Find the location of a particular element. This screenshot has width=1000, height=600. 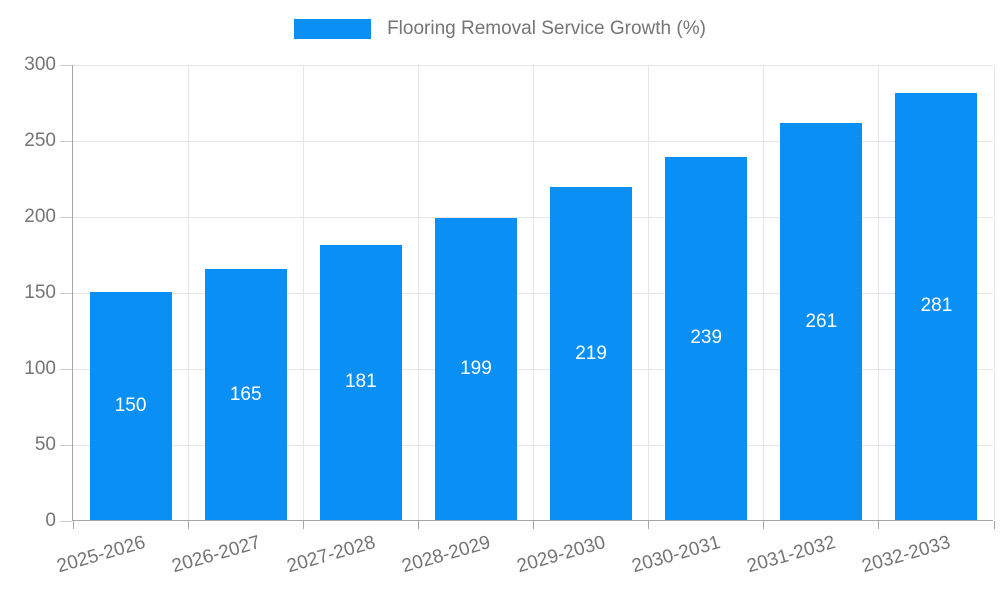

legend-label: Flooring Removal Service Growth (%) is located at coordinates (546, 28).